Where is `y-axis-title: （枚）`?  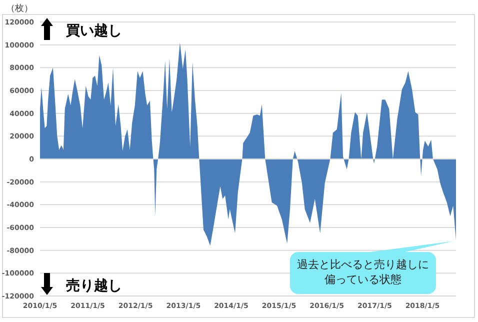
y-axis-title: （枚） is located at coordinates (19, 8).